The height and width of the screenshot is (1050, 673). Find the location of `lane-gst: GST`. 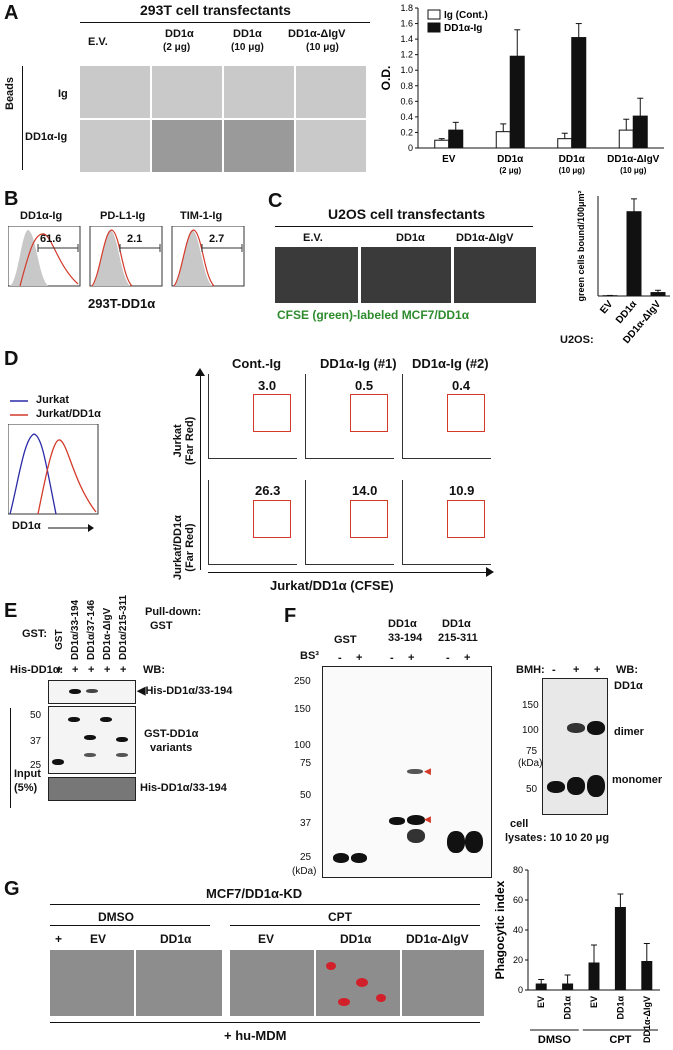

lane-gst: GST is located at coordinates (59, 639).